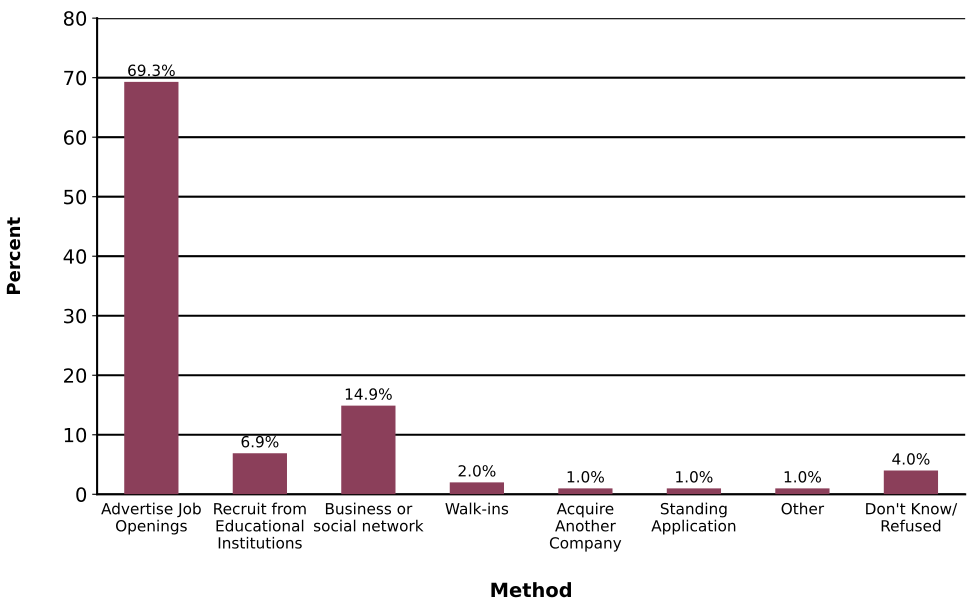 Image resolution: width=971 pixels, height=605 pixels. I want to click on data-label: 4.0%, so click(911, 459).